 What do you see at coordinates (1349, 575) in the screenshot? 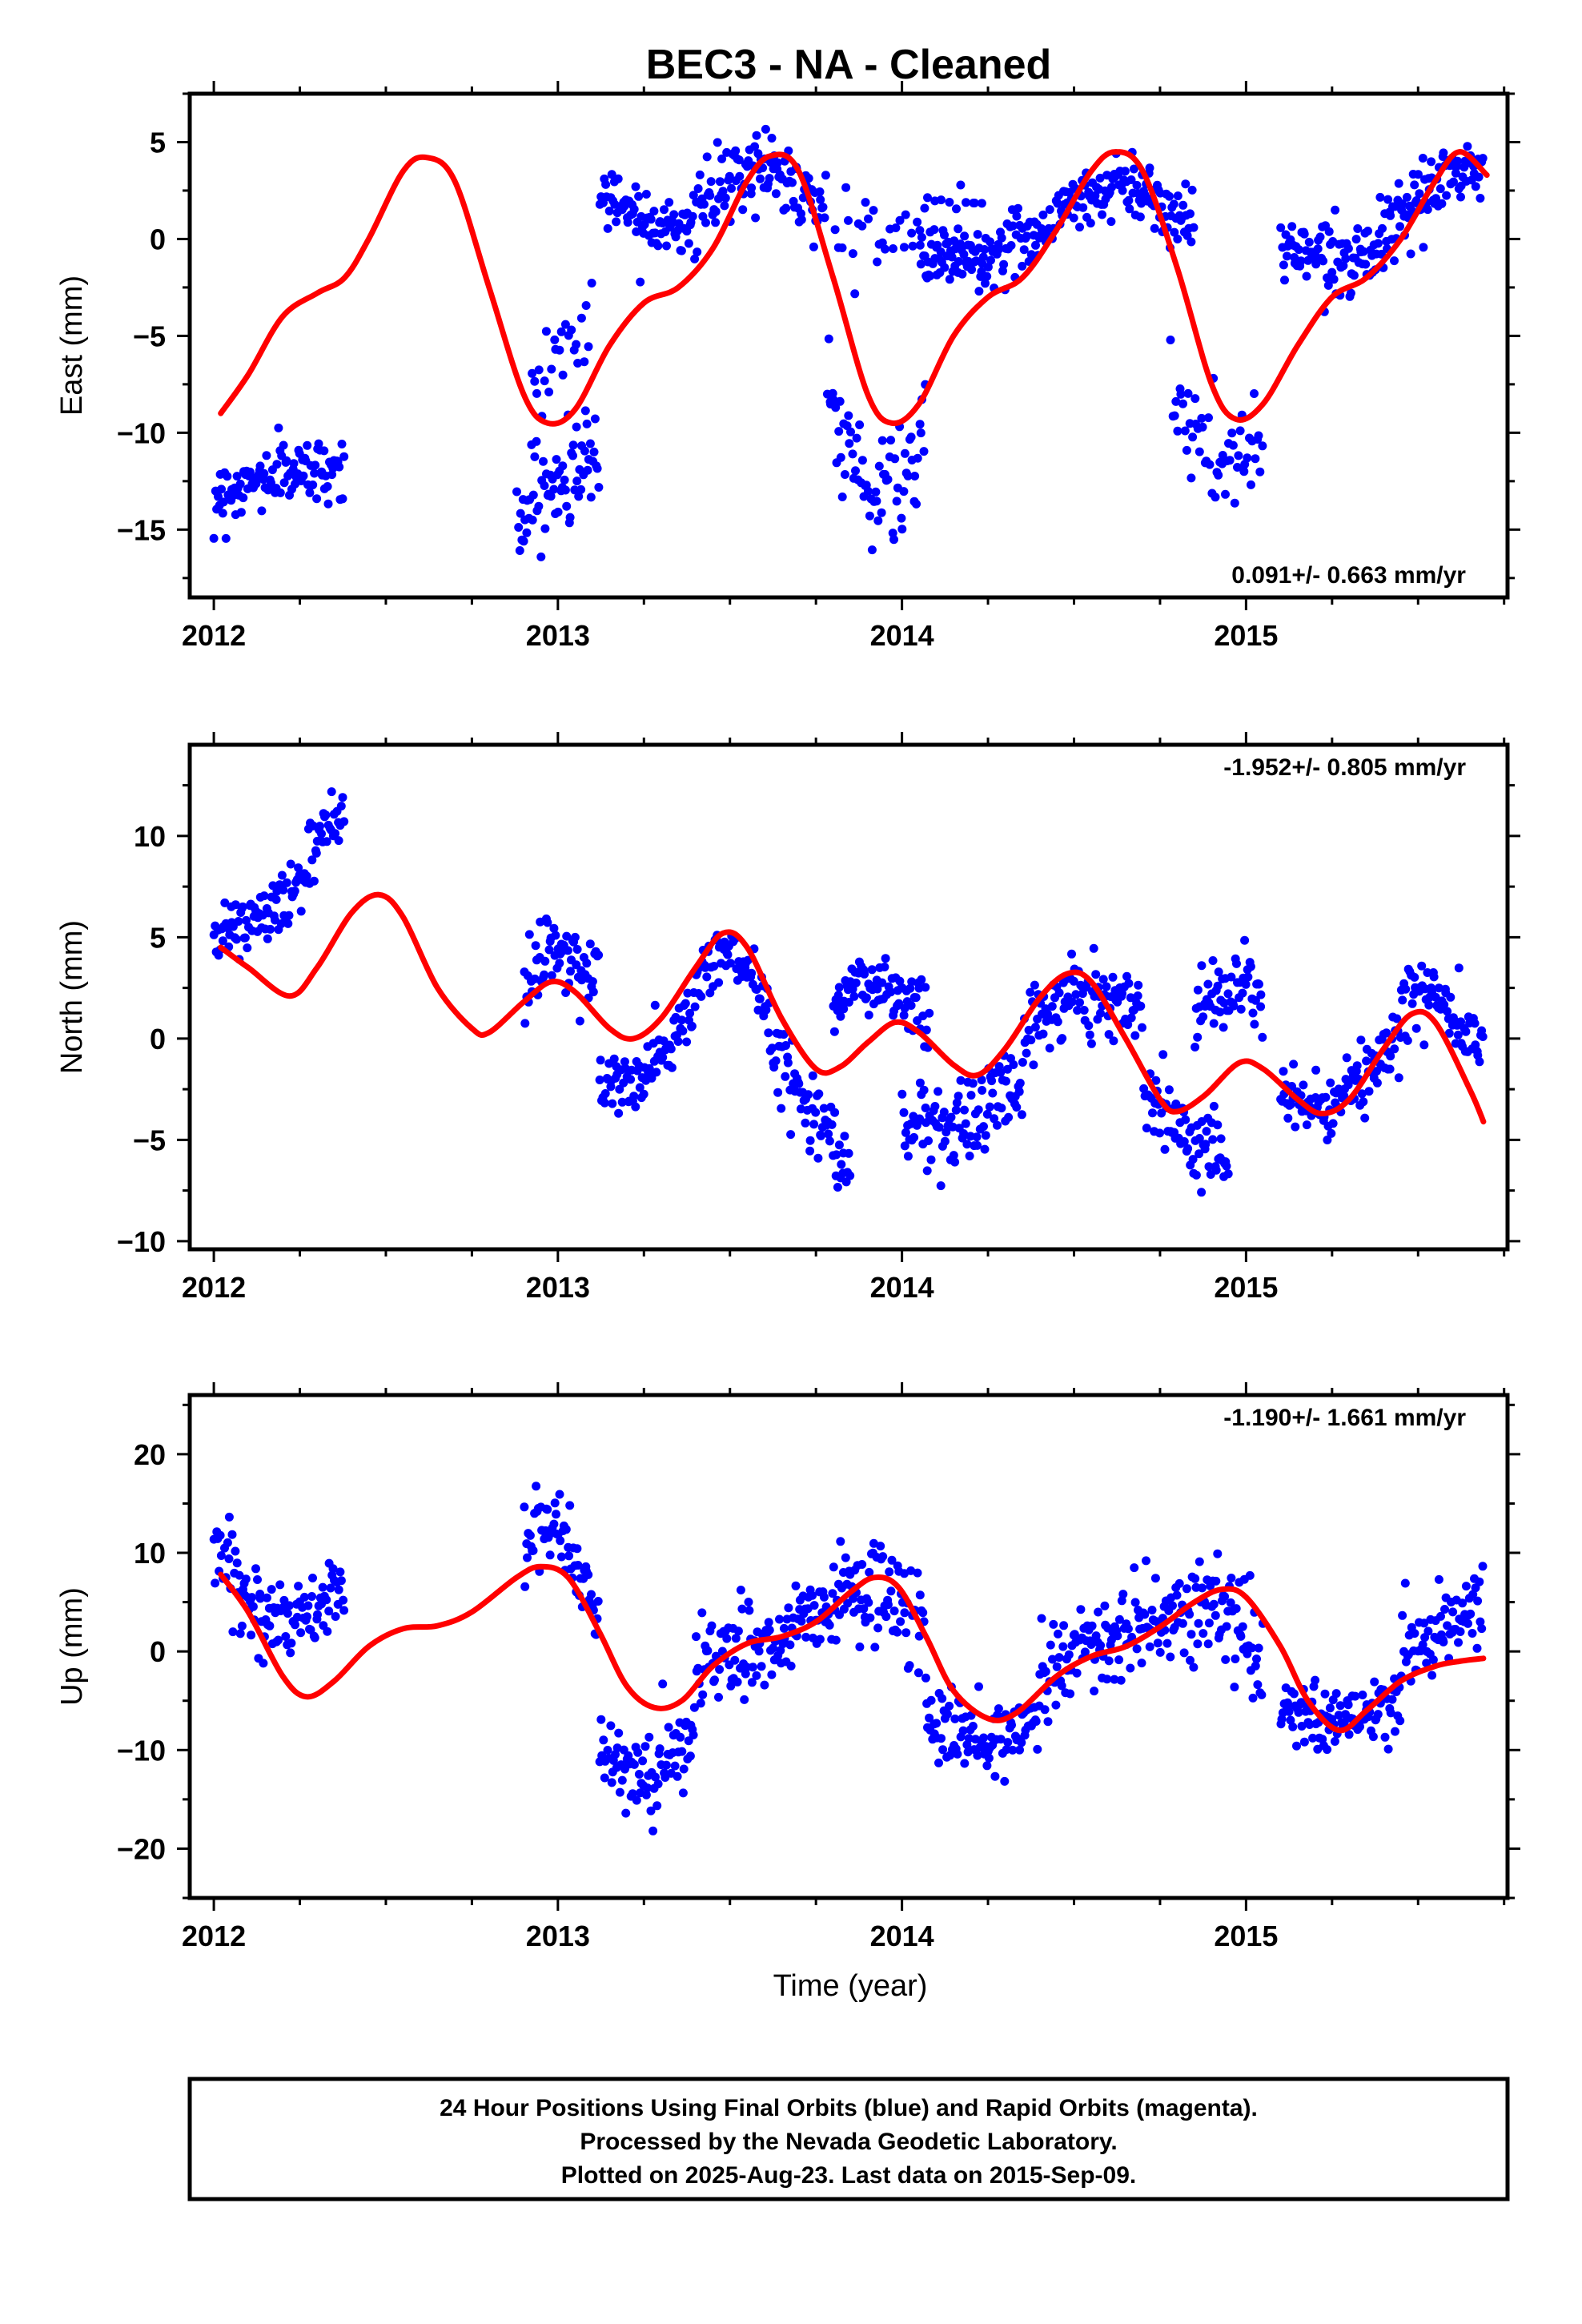
I see `east-rate-label: 0.091+/- 0.663 mm/yr` at bounding box center [1349, 575].